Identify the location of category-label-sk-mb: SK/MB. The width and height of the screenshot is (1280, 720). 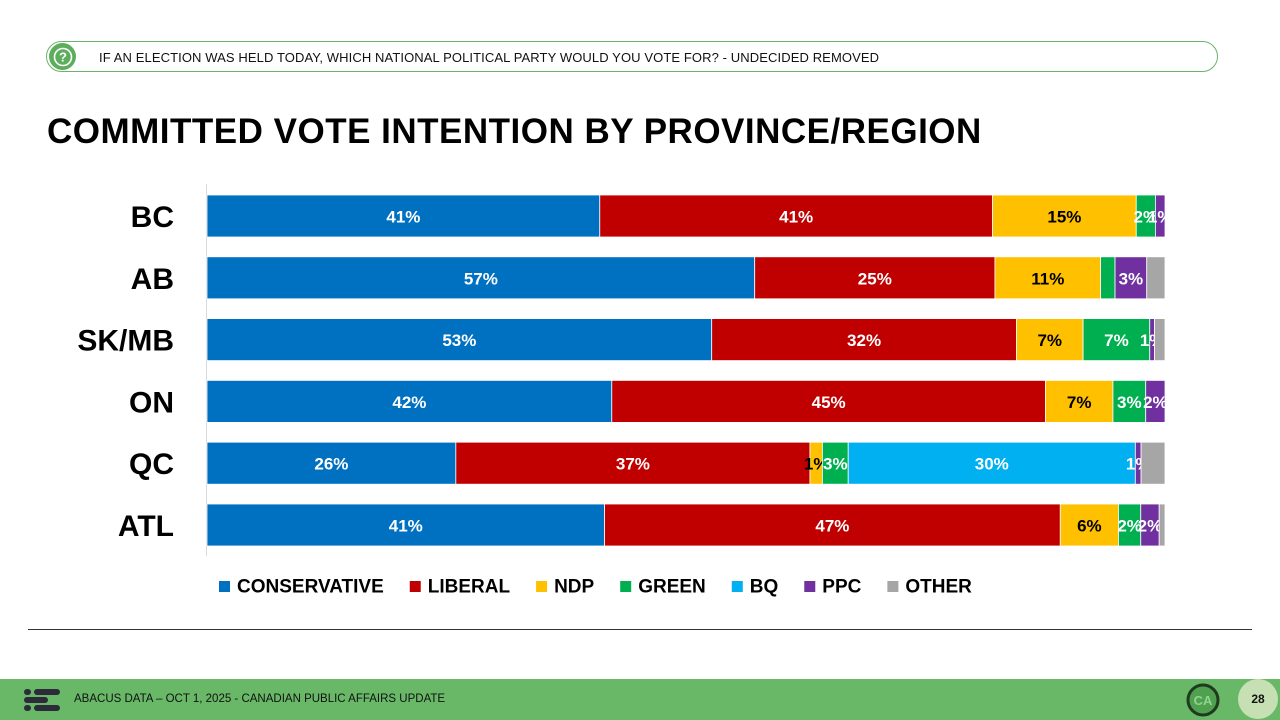
(125, 341).